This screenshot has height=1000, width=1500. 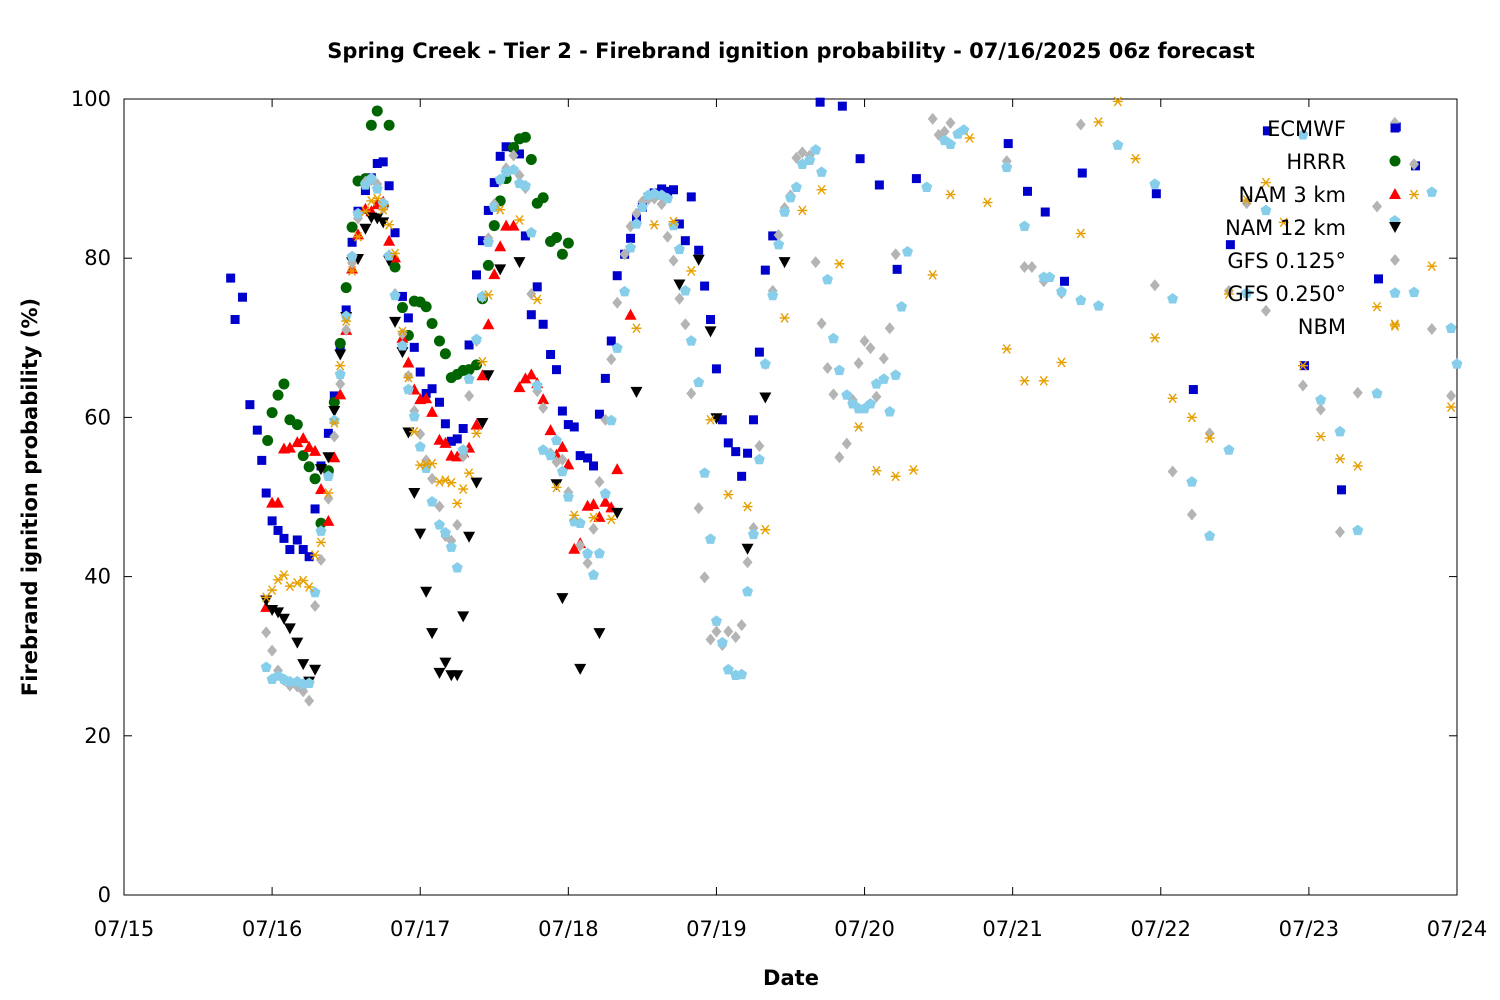 I want to click on legend-label: NBM, so click(x=1322, y=327).